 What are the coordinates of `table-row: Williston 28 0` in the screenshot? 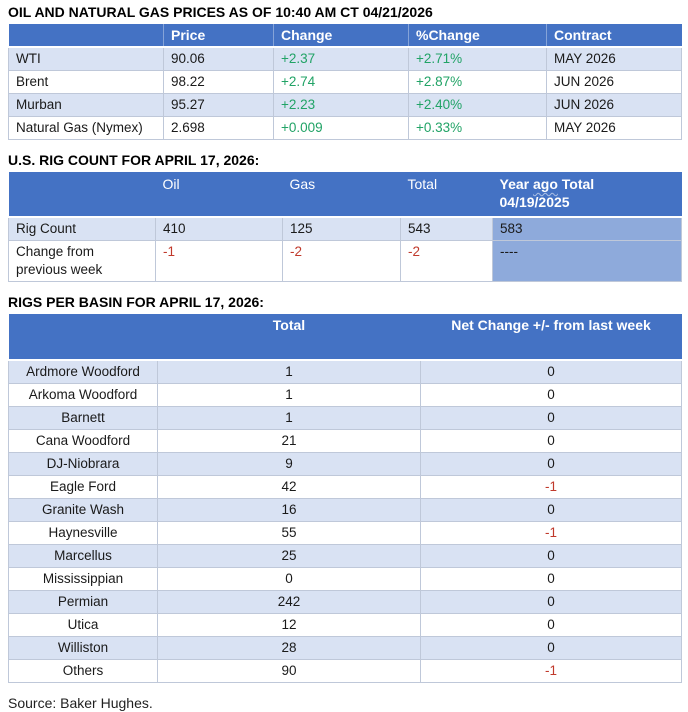 It's located at (345, 648).